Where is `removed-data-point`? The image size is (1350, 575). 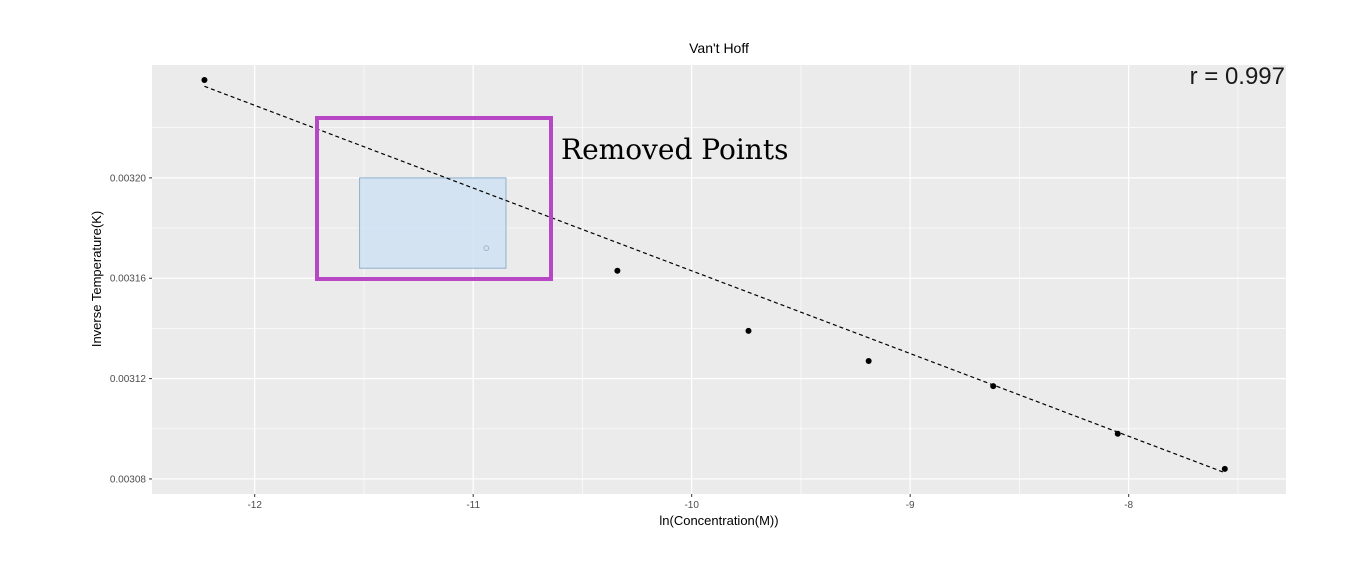
removed-data-point is located at coordinates (486, 248).